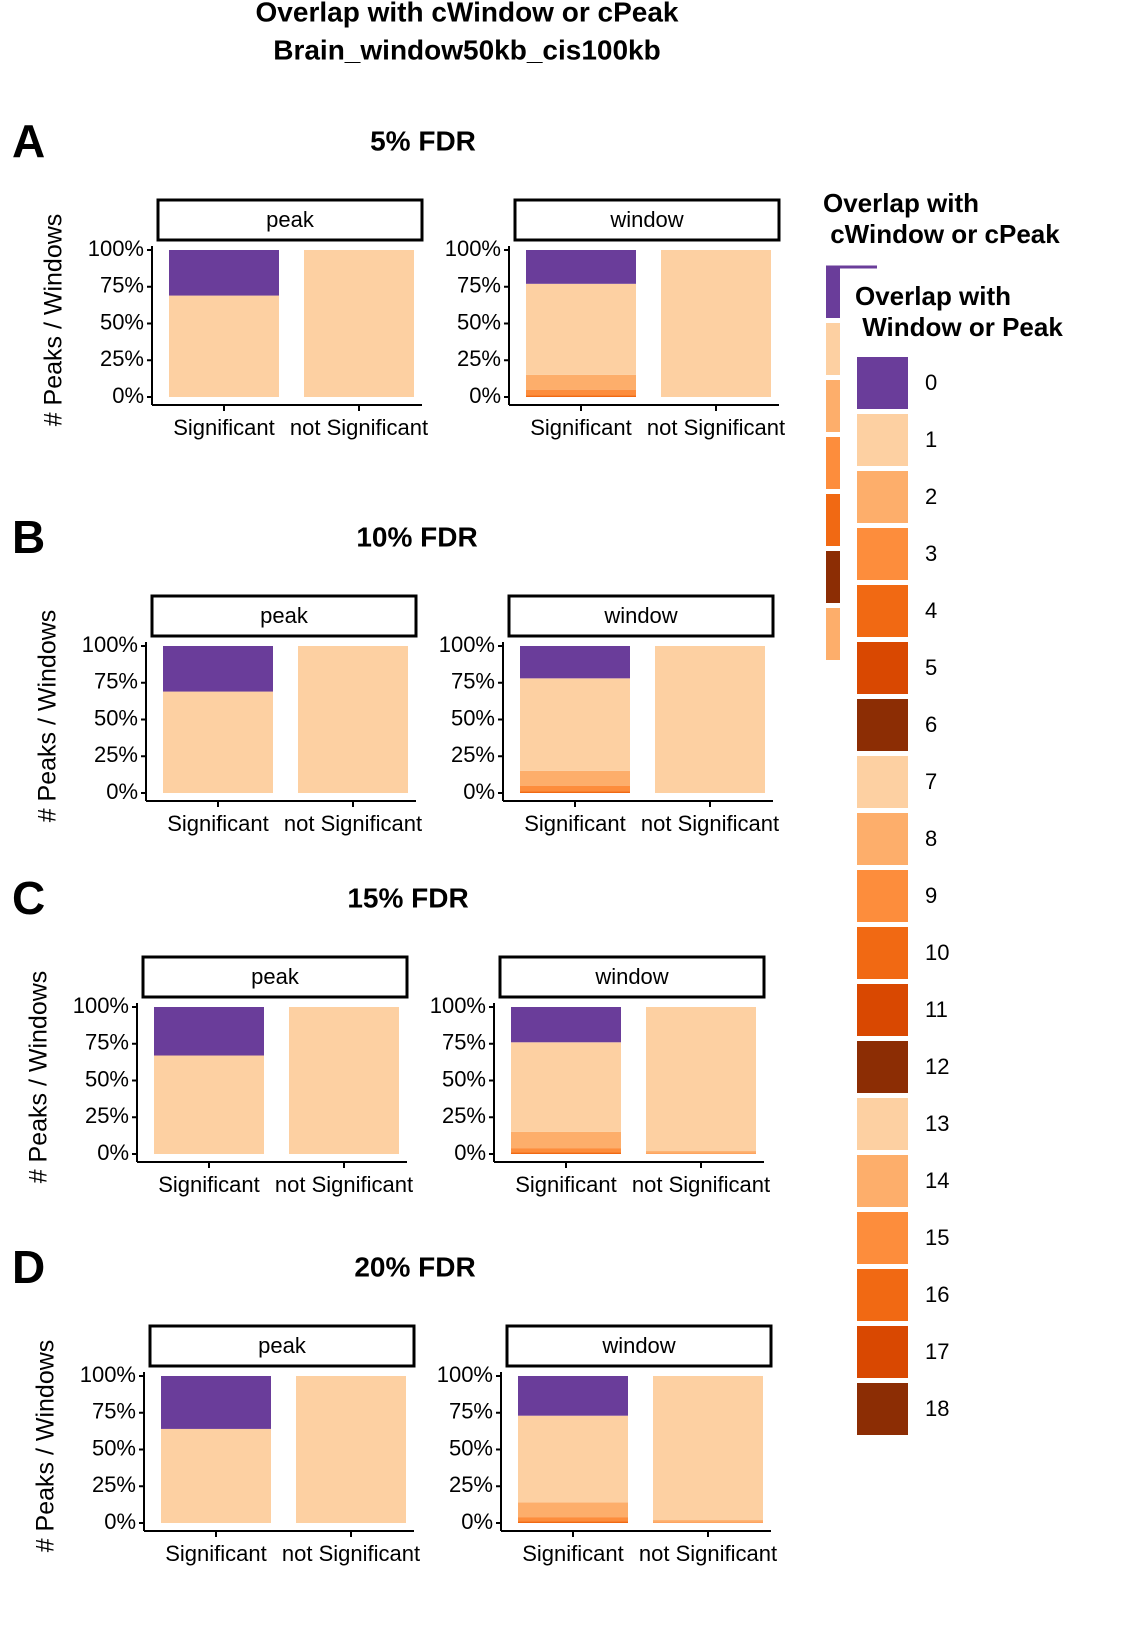 The height and width of the screenshot is (1625, 1132). What do you see at coordinates (931, 610) in the screenshot?
I see `legend-label: 4` at bounding box center [931, 610].